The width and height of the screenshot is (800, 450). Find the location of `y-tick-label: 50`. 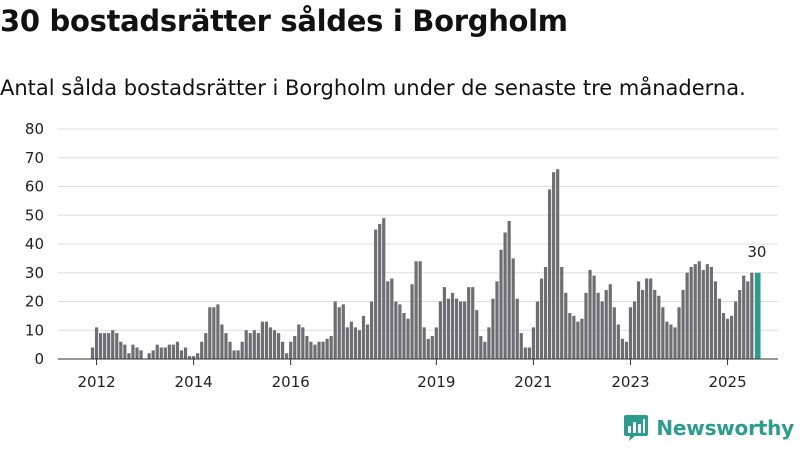

y-tick-label: 50 is located at coordinates (34, 215).